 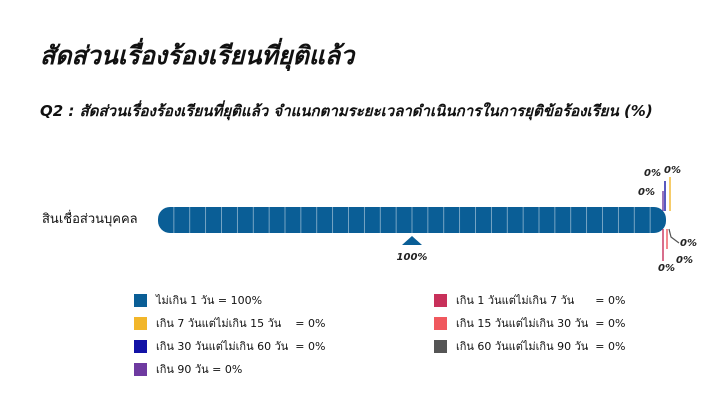 What do you see at coordinates (541, 346) in the screenshot?
I see `legend-label: เกิน 60 วันแต่ไม่เกิน 90 วัน = 0%` at bounding box center [541, 346].